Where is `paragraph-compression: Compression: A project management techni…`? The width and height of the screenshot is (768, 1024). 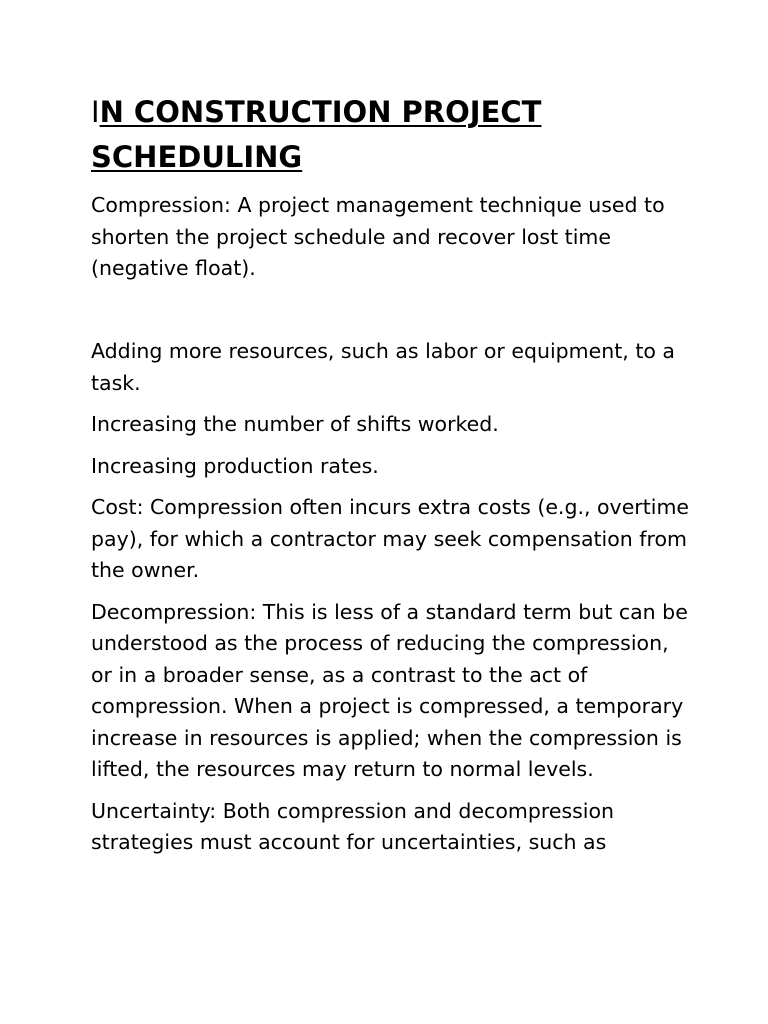
paragraph-compression: Compression: A project management techni… is located at coordinates (378, 236).